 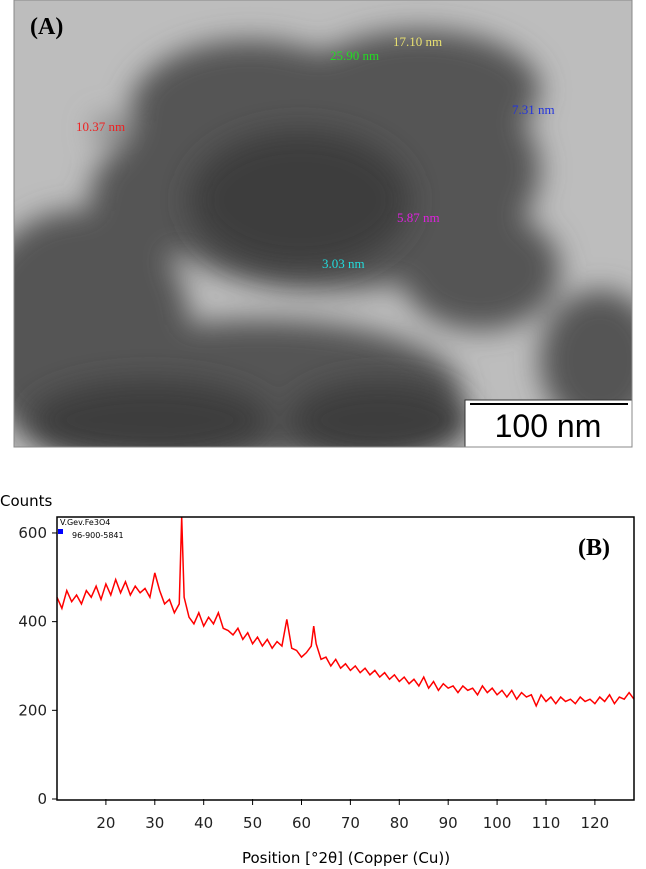 I want to click on x-axis-label: Position [°2θ] (Copper (Cu)), so click(x=346, y=858).